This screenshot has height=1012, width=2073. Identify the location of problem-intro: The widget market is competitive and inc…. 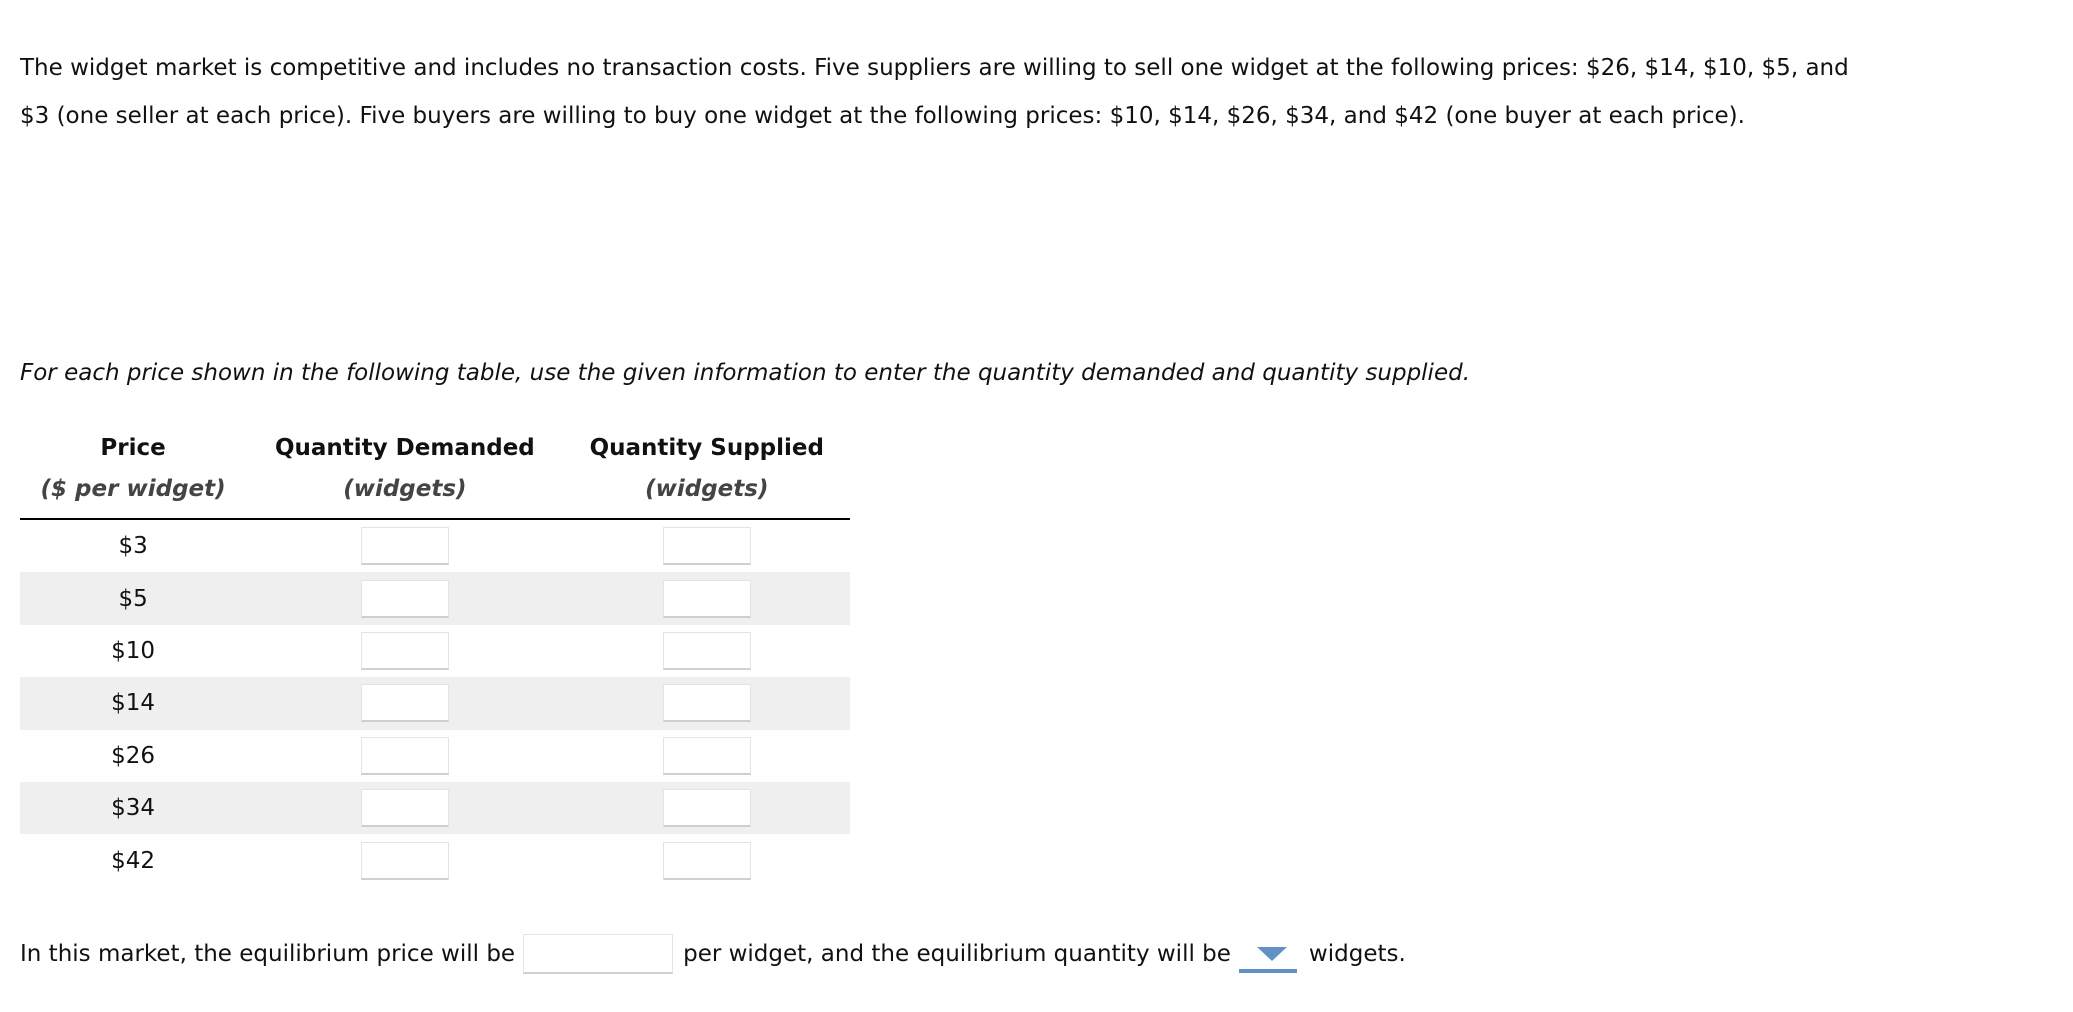
(934, 92).